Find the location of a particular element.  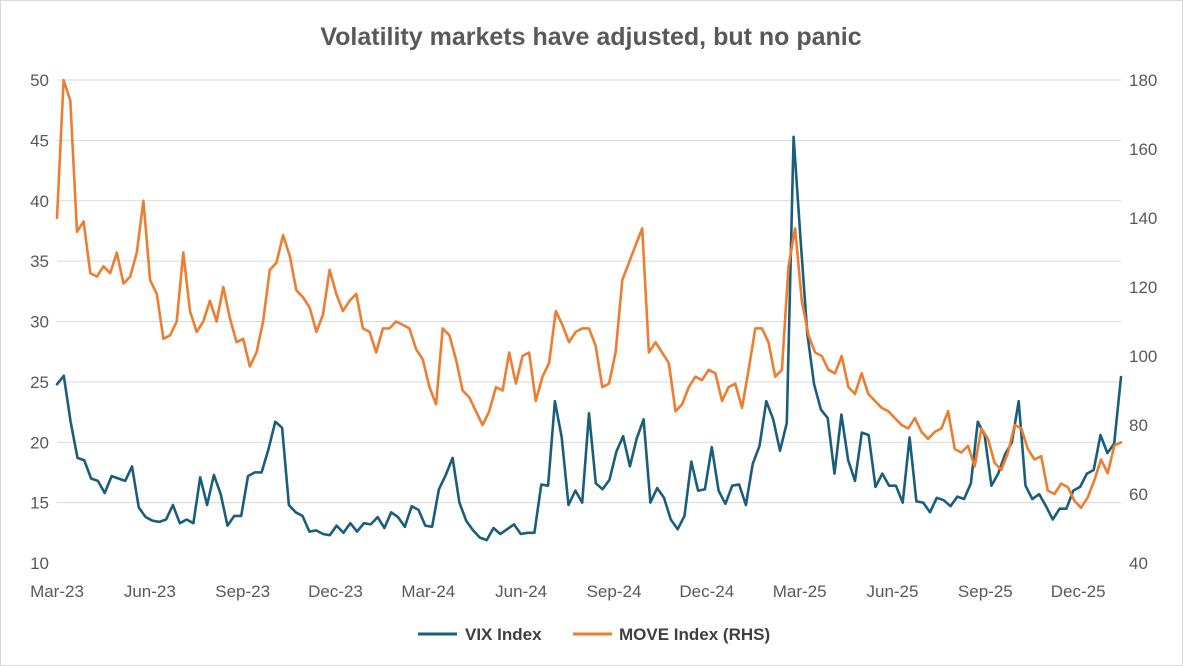

left-axis: 10 15 20 25 30 35 40 45 50 is located at coordinates (39, 322).